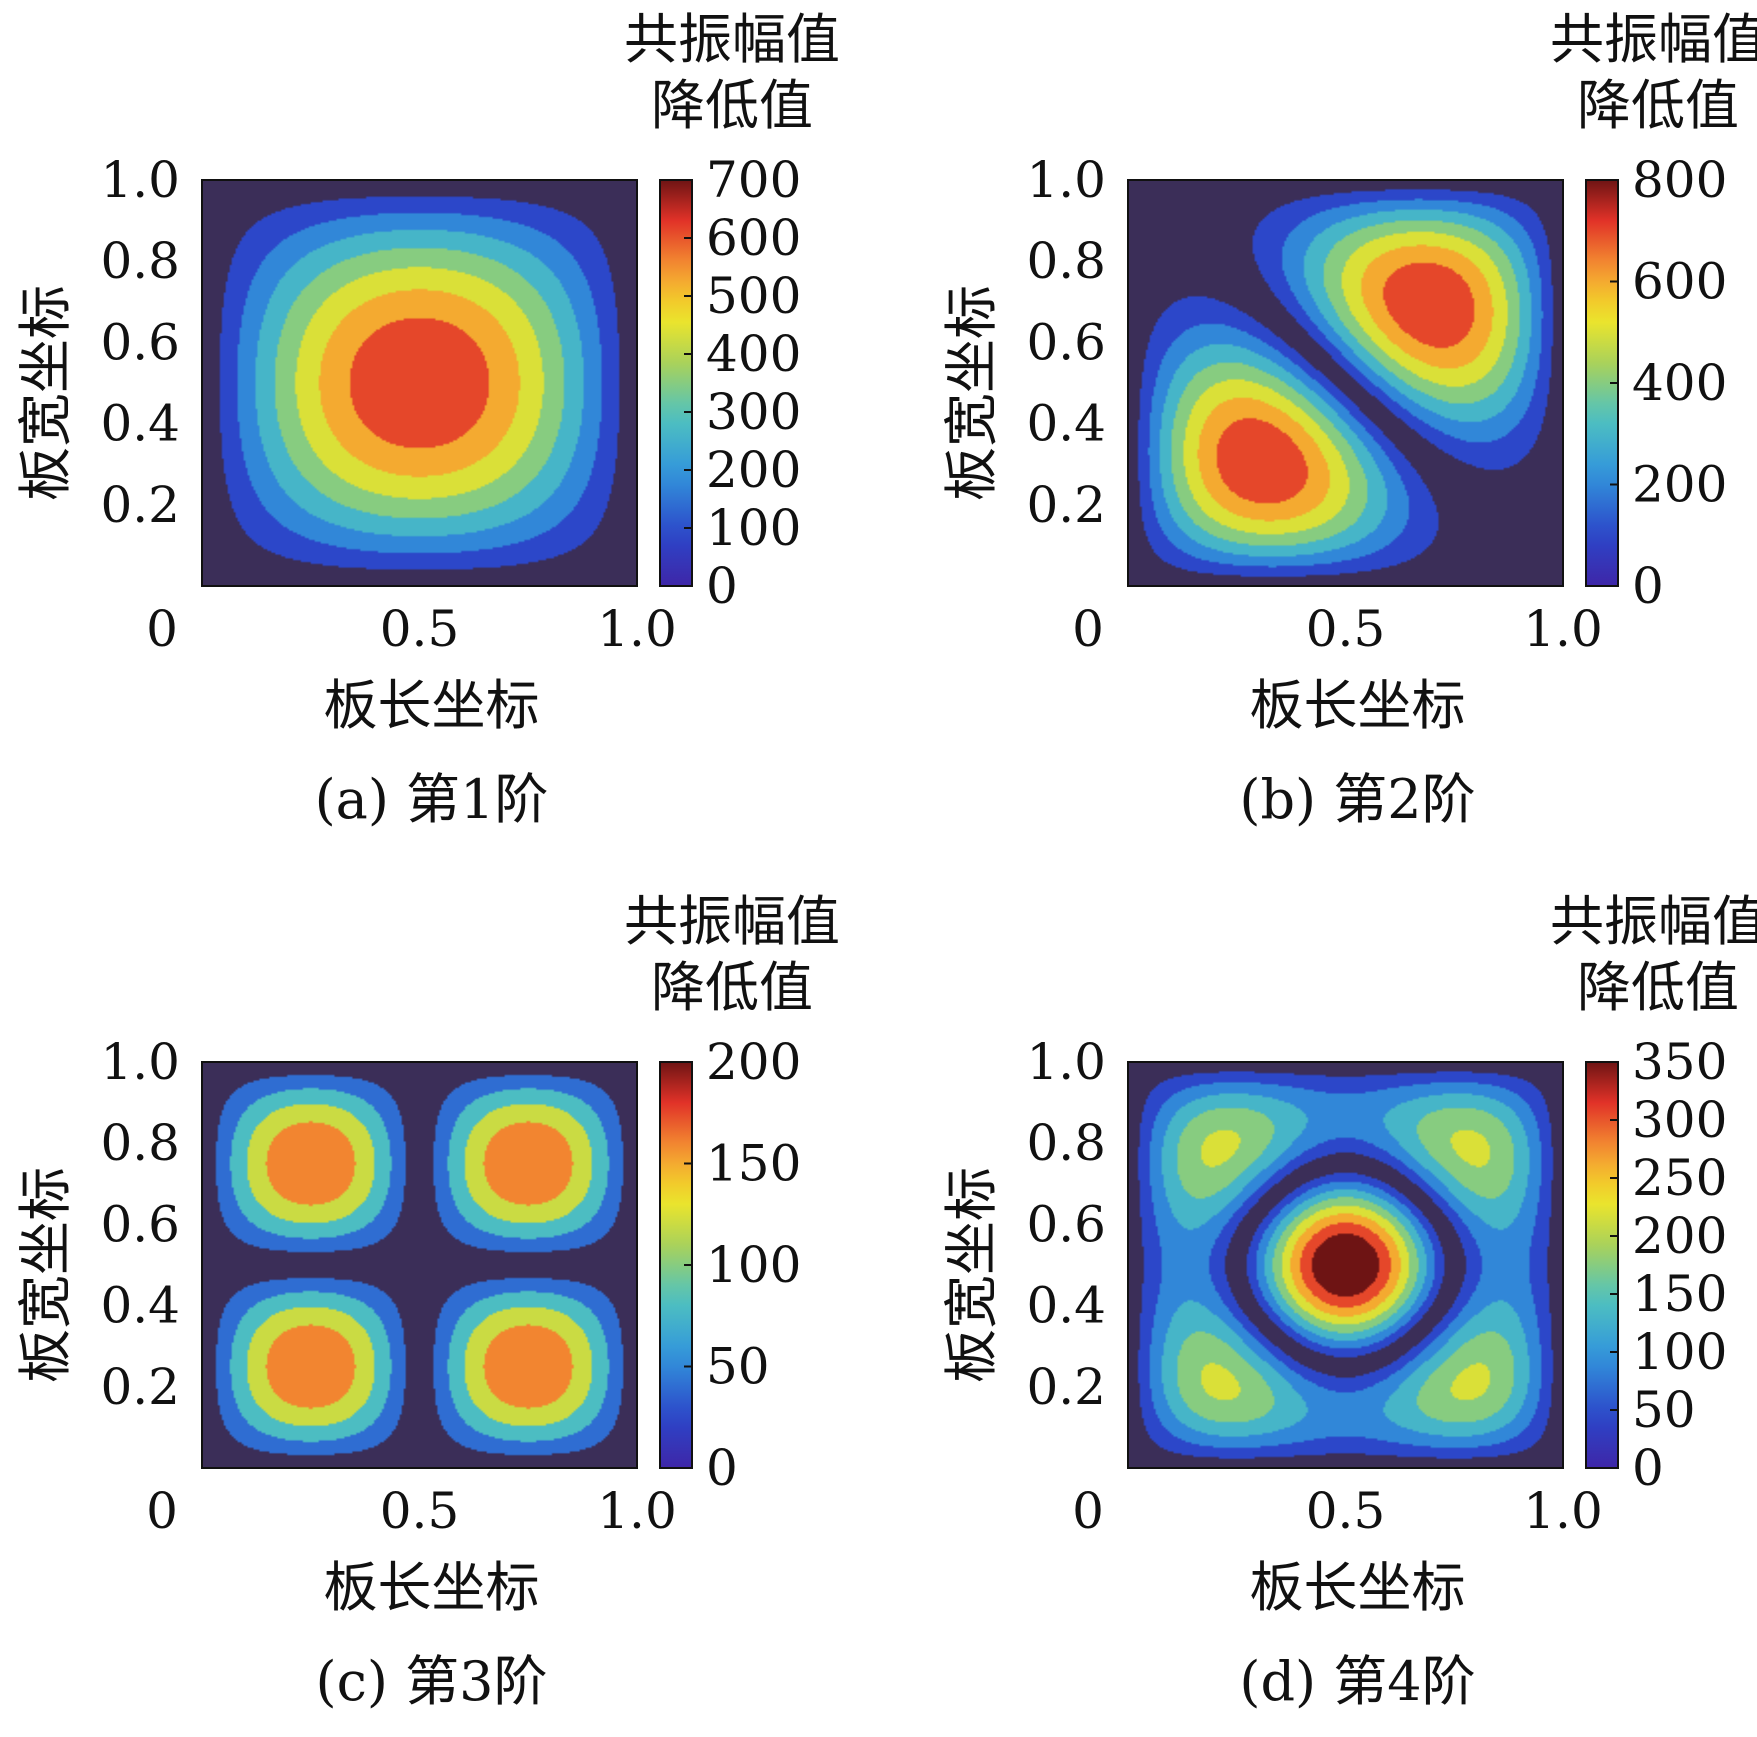 The height and width of the screenshot is (1737, 1757). What do you see at coordinates (753, 296) in the screenshot?
I see `colorbar-tick-label: 500` at bounding box center [753, 296].